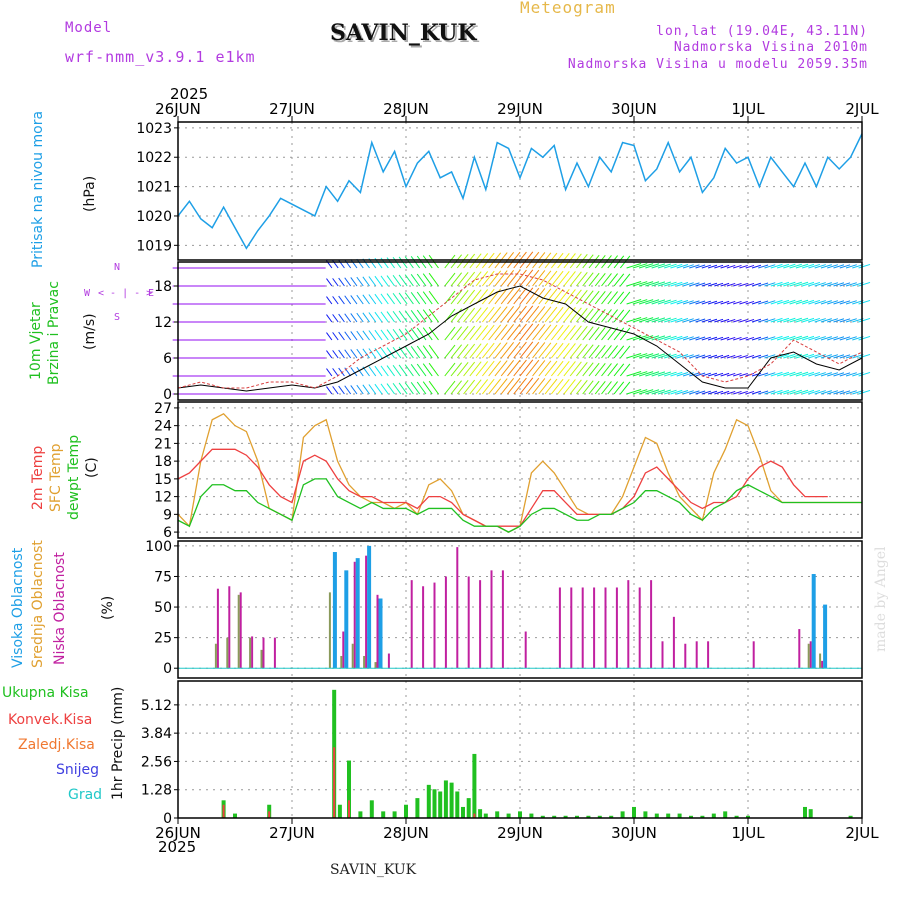 Image resolution: width=900 pixels, height=900 pixels. Describe the element at coordinates (167, 533) in the screenshot. I see `y-tick-label-temp: 6` at that location.